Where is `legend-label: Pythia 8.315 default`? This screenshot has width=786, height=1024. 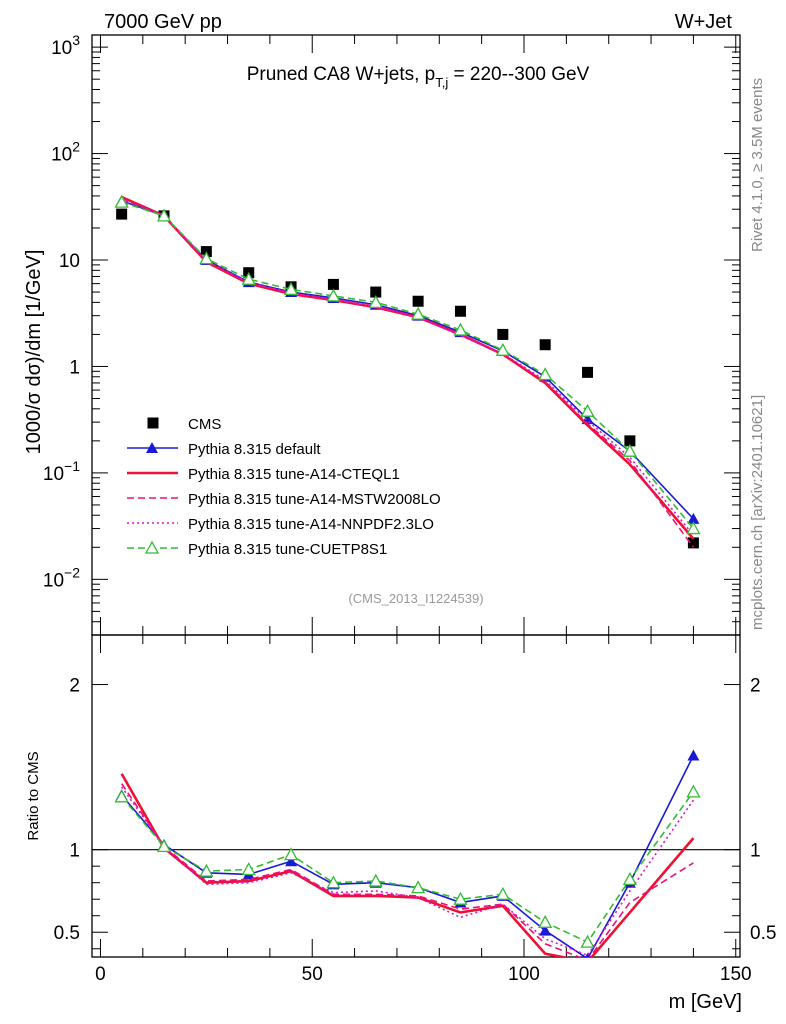
legend-label: Pythia 8.315 default is located at coordinates (254, 449).